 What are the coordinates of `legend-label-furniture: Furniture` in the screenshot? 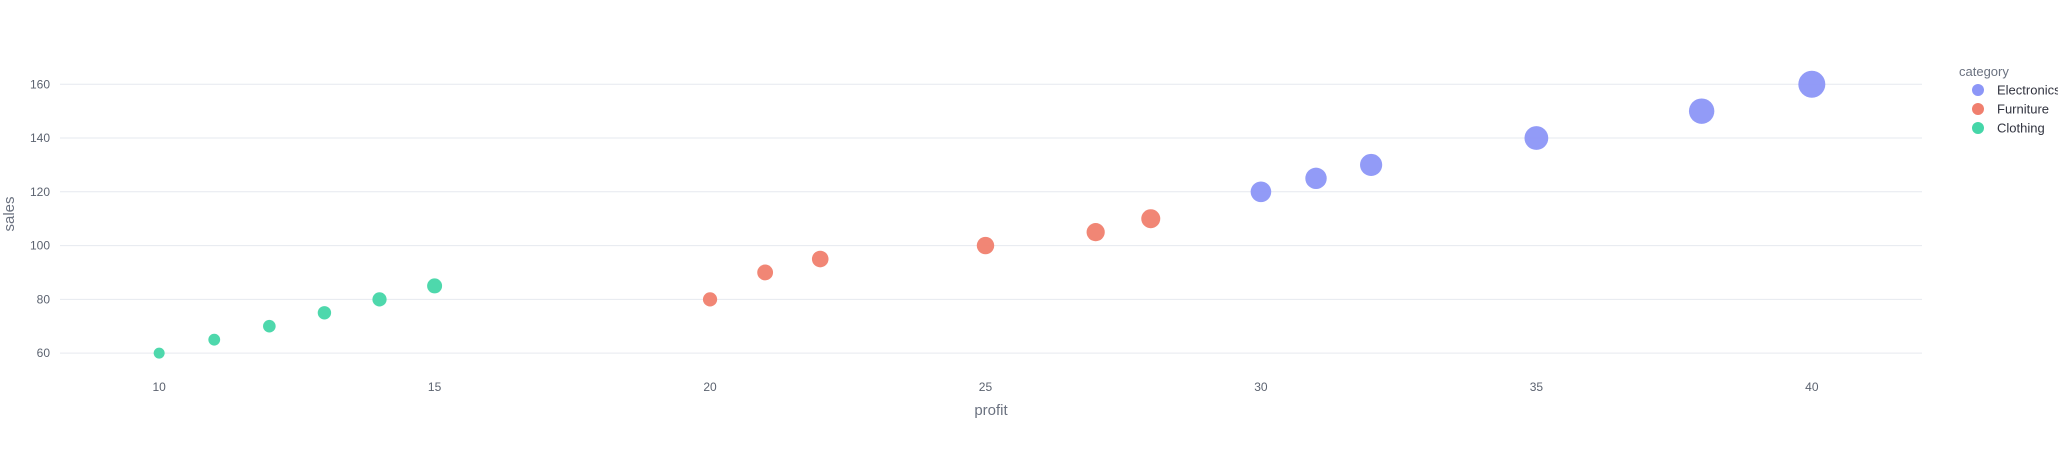 It's located at (2023, 109).